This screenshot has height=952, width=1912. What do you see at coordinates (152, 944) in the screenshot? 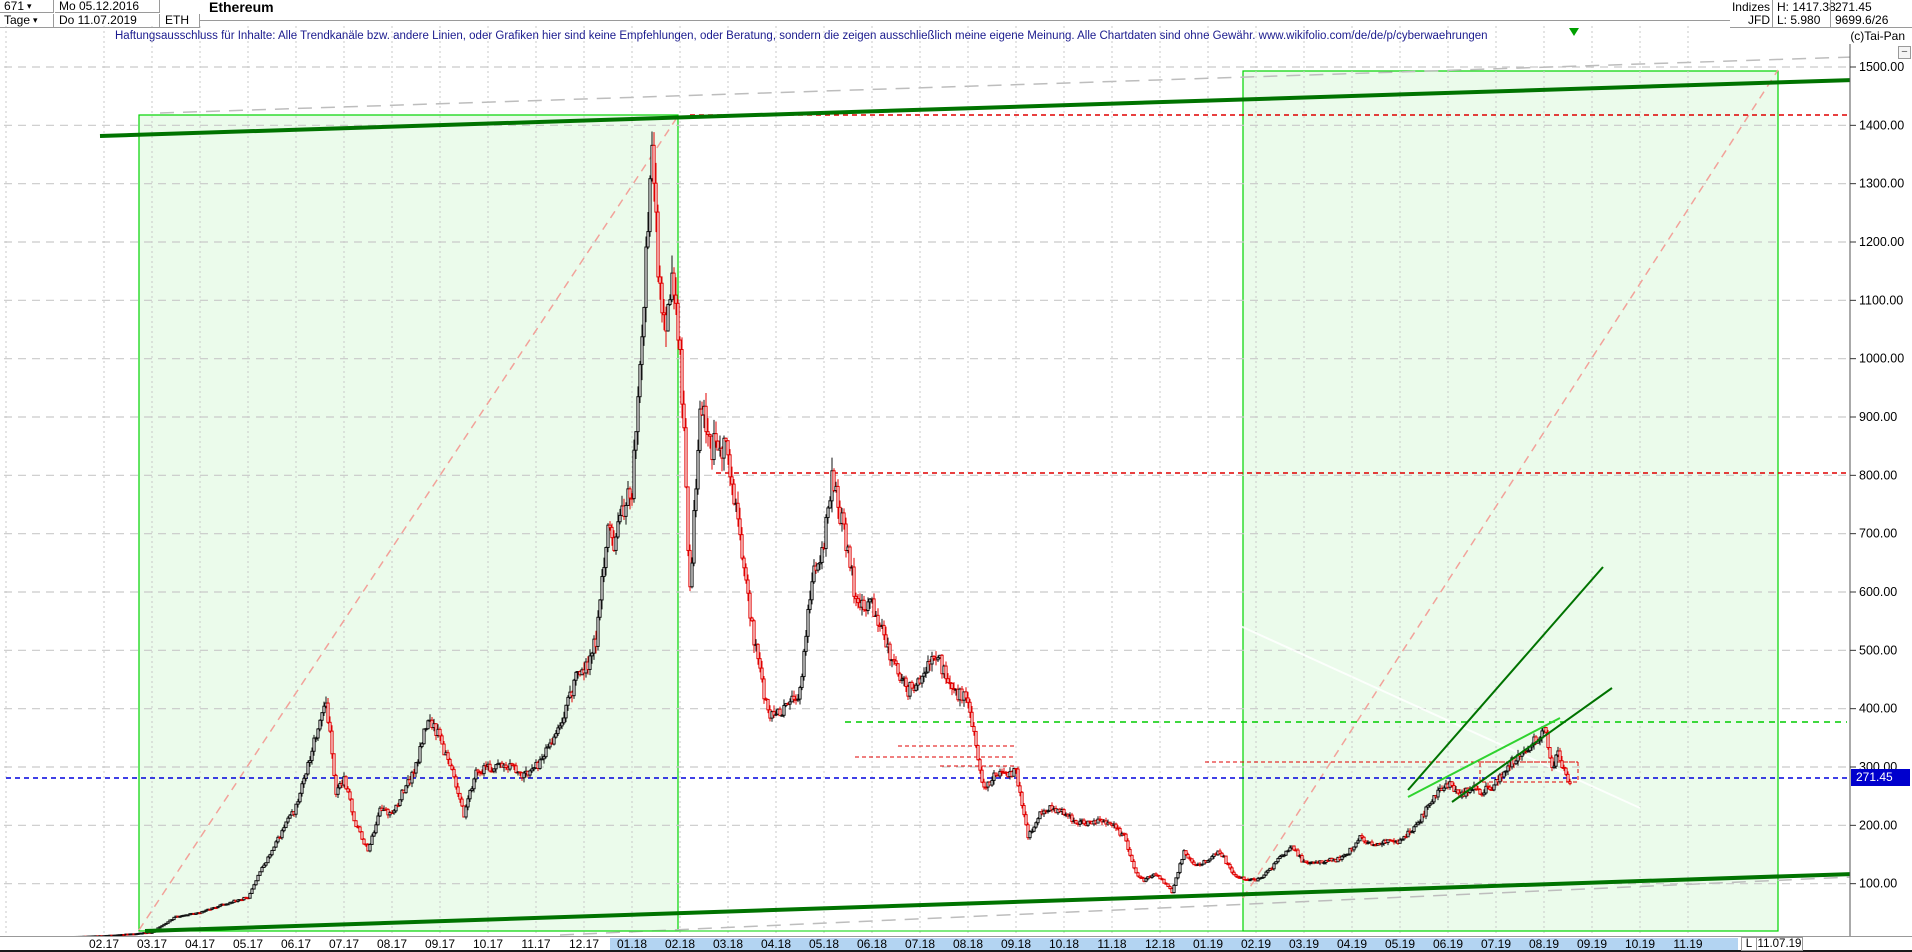
I see `x-axis-label: 03.17` at bounding box center [152, 944].